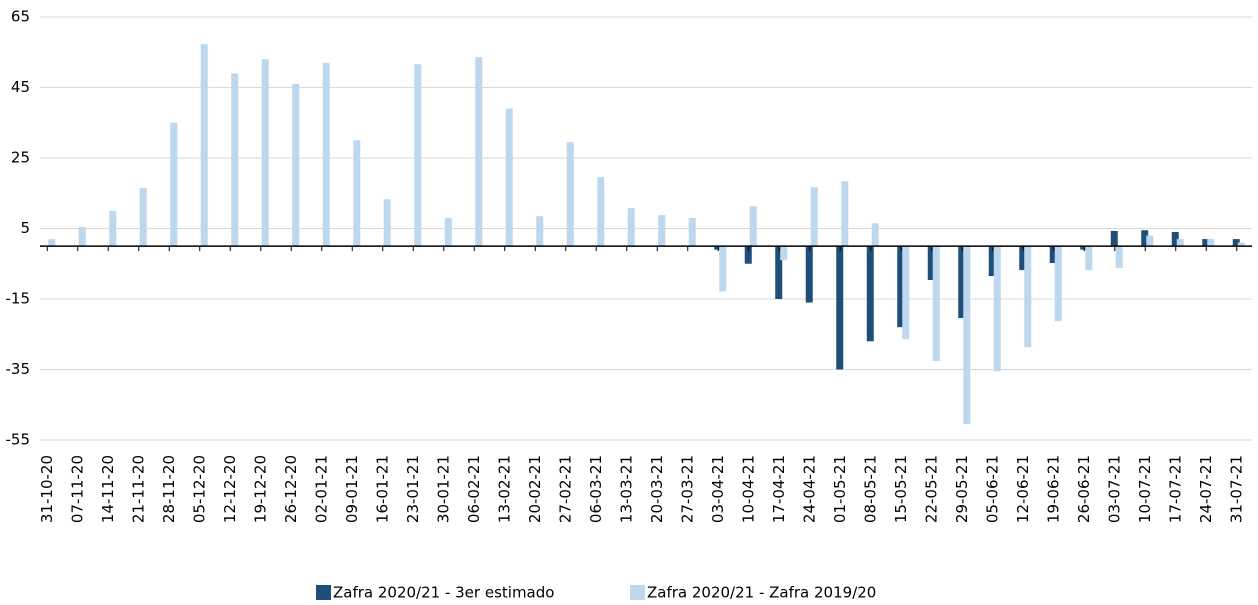 This screenshot has height=605, width=1258. What do you see at coordinates (199, 489) in the screenshot?
I see `x-tick-label: 05-12-20` at bounding box center [199, 489].